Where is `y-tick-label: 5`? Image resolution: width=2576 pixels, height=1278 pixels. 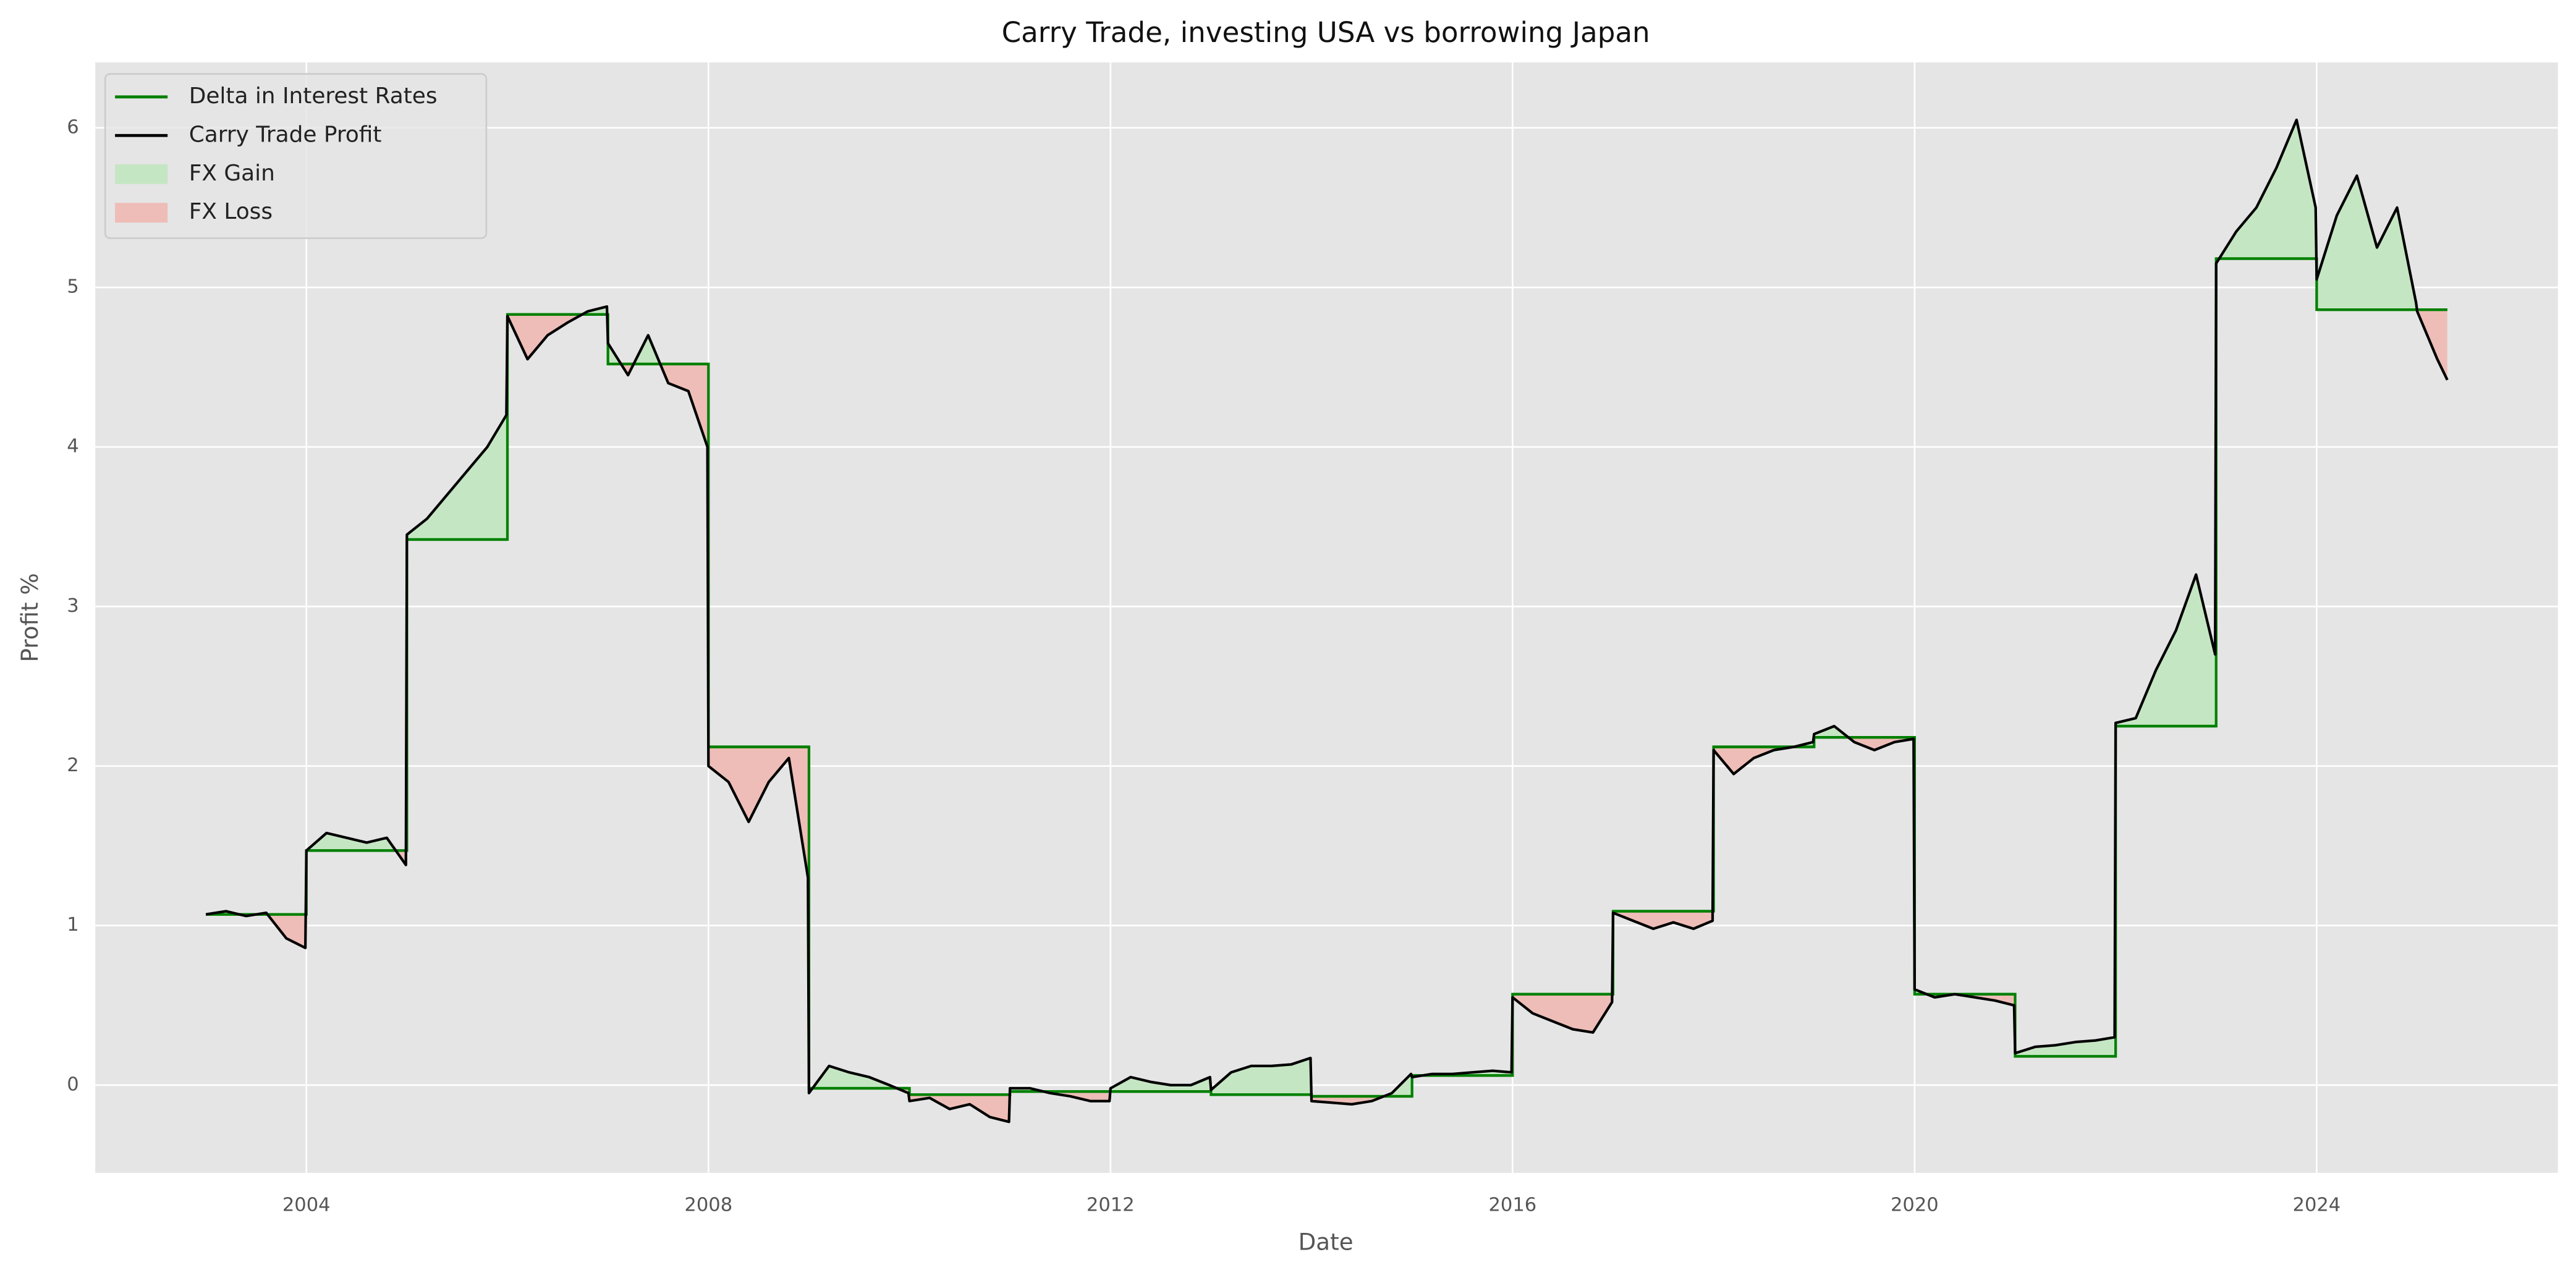
y-tick-label: 5 is located at coordinates (72, 287).